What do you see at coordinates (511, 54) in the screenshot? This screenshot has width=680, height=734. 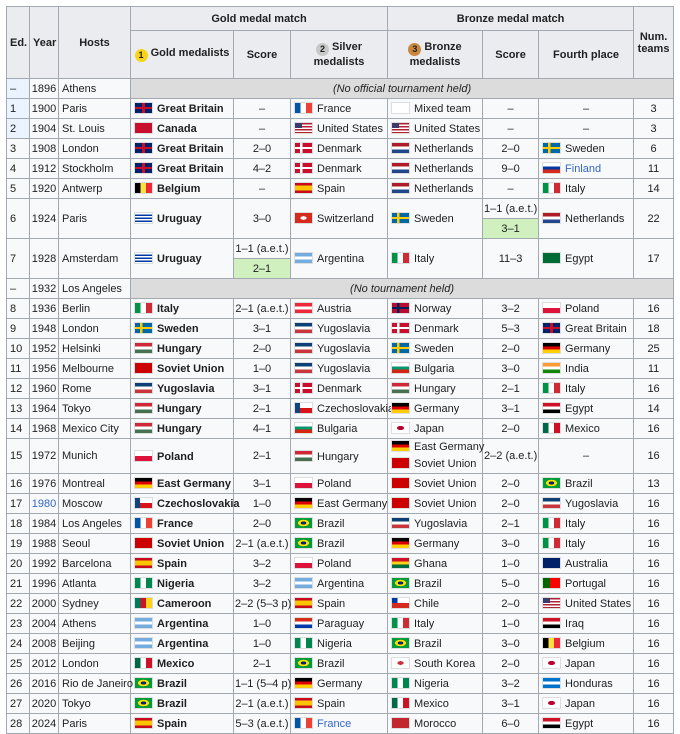 I see `col-score2: Score` at bounding box center [511, 54].